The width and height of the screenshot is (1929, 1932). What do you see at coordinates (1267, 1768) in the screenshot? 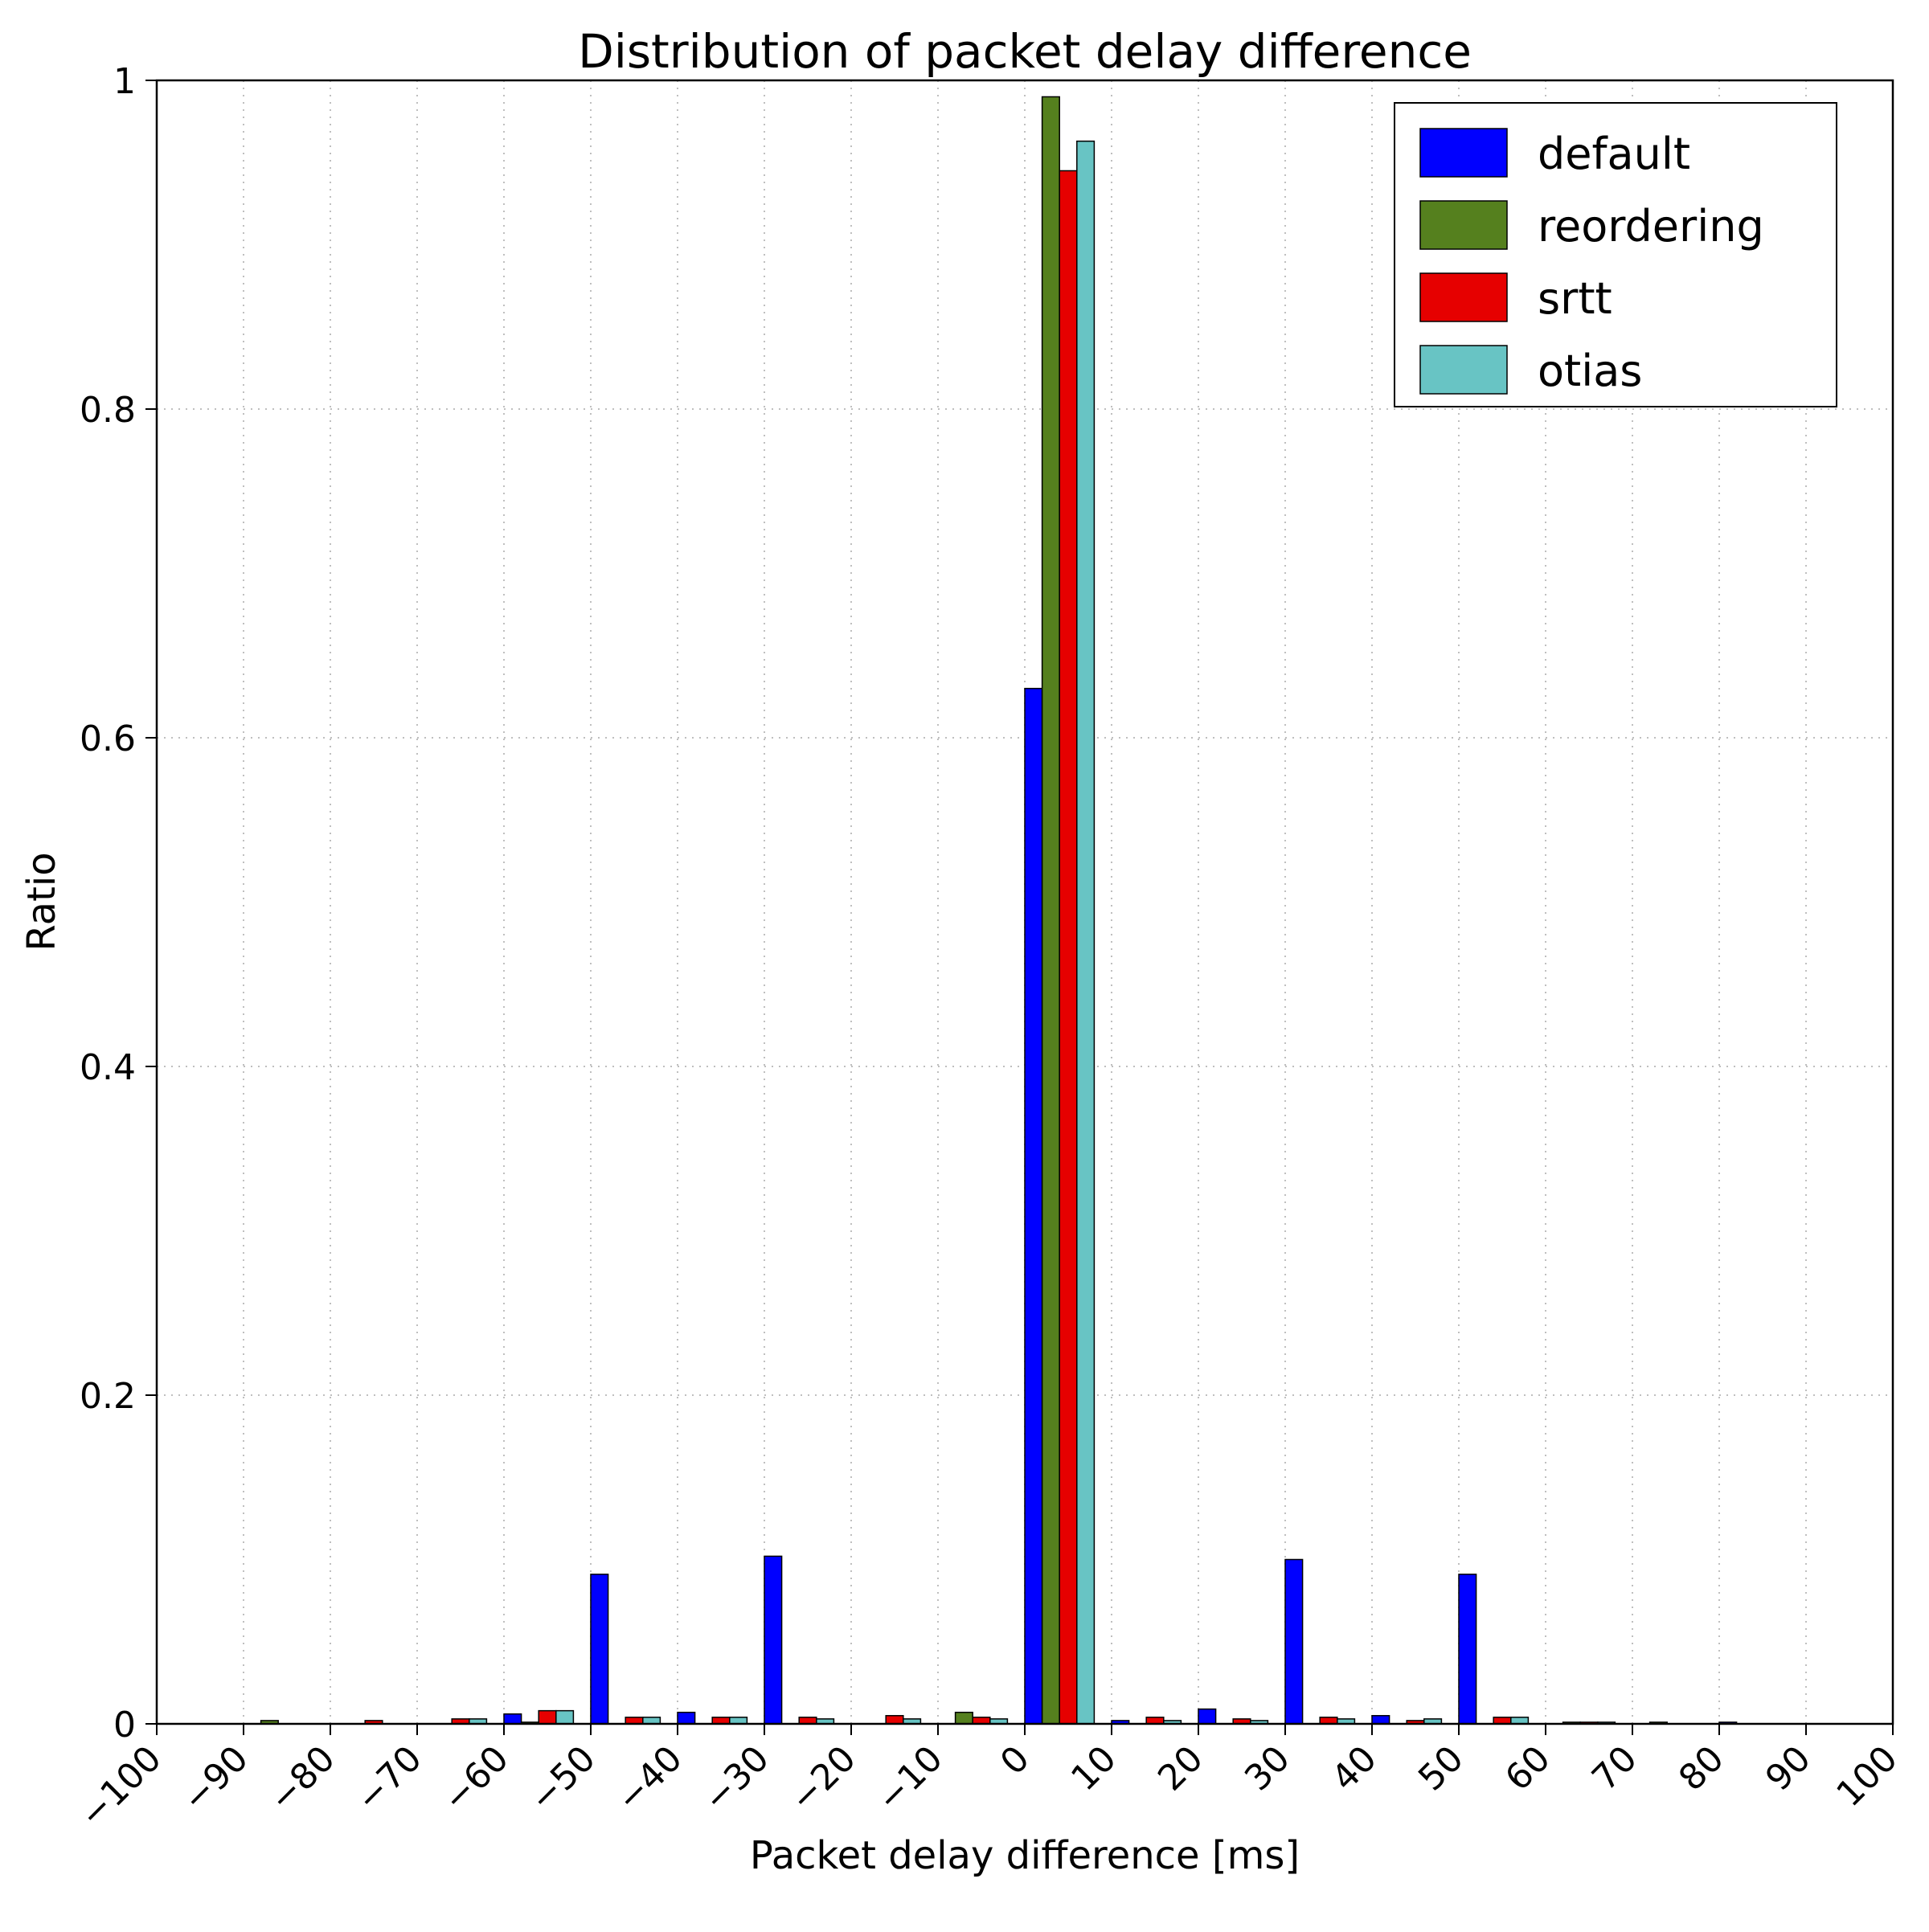
I see `x-tick-label: 30` at bounding box center [1267, 1768].